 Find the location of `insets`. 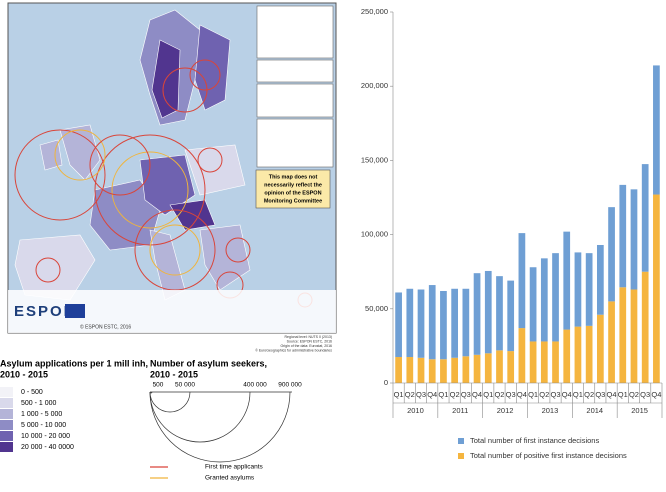

insets is located at coordinates (295, 86).